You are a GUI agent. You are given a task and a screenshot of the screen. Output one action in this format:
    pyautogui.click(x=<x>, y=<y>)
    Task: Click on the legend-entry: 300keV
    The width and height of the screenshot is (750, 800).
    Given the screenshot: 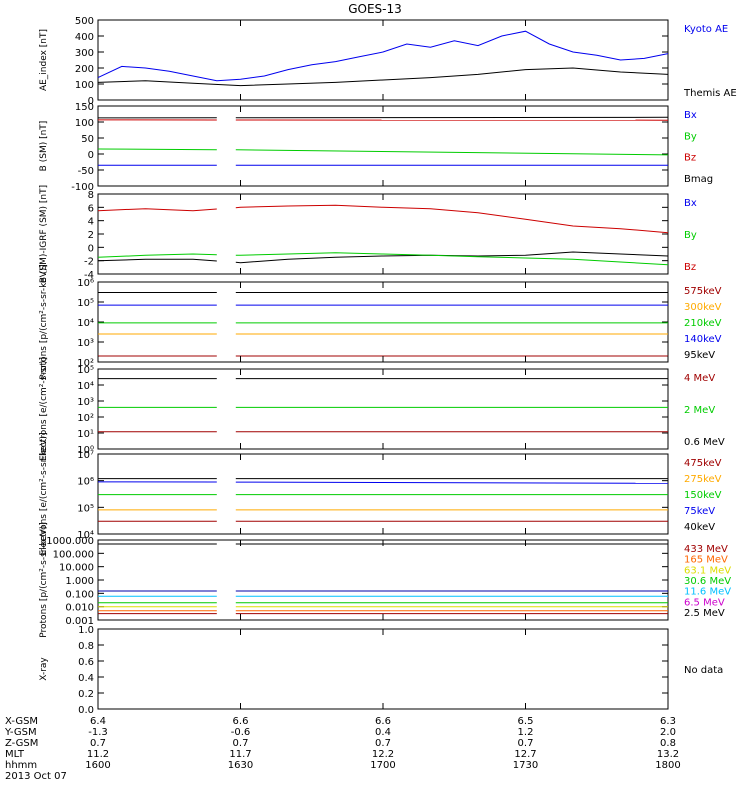 What is the action you would take?
    pyautogui.click(x=703, y=307)
    